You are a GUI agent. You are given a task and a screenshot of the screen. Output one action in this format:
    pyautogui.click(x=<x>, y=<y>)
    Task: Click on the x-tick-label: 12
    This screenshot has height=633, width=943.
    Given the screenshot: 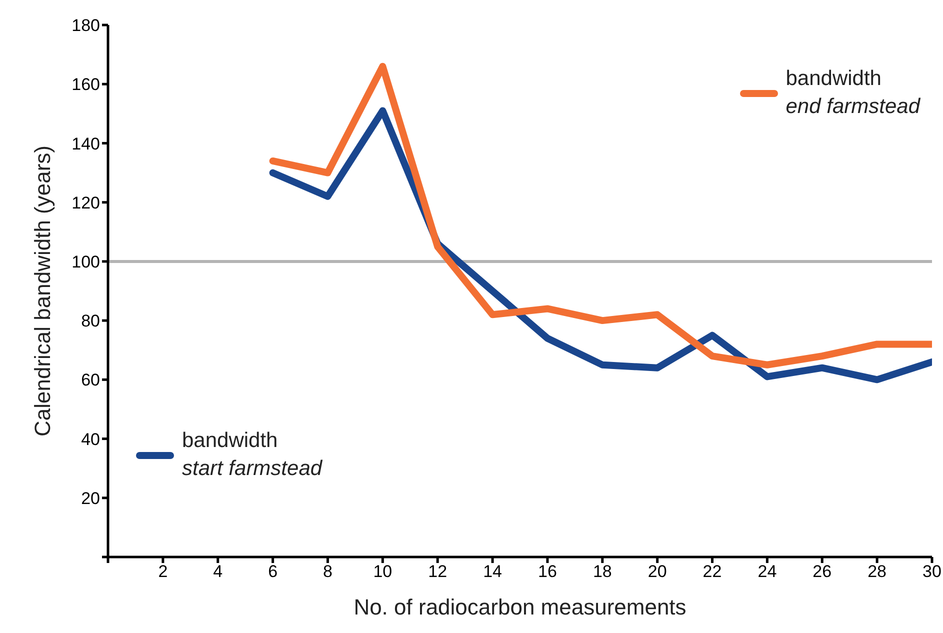 What is the action you would take?
    pyautogui.click(x=438, y=572)
    